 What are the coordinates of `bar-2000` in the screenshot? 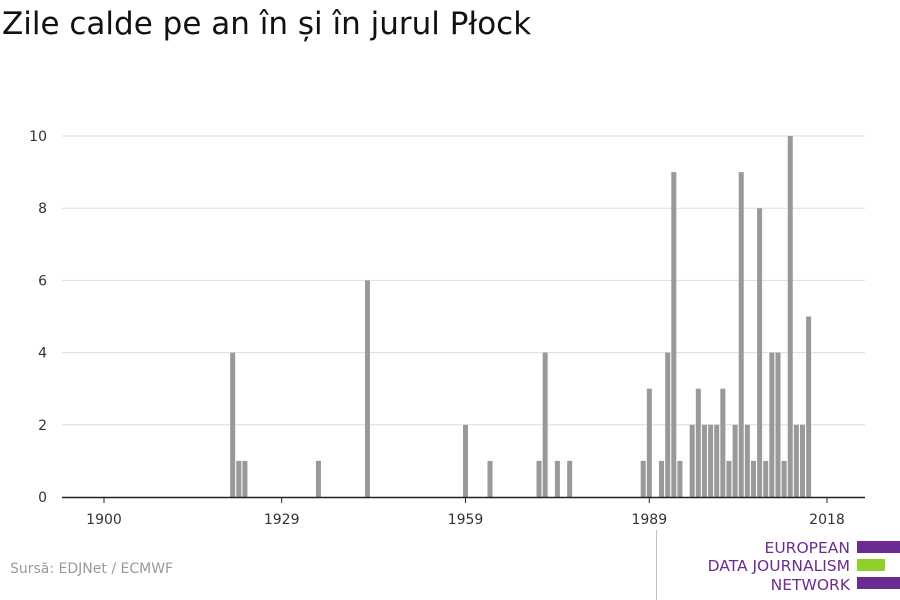 It's located at (717, 460).